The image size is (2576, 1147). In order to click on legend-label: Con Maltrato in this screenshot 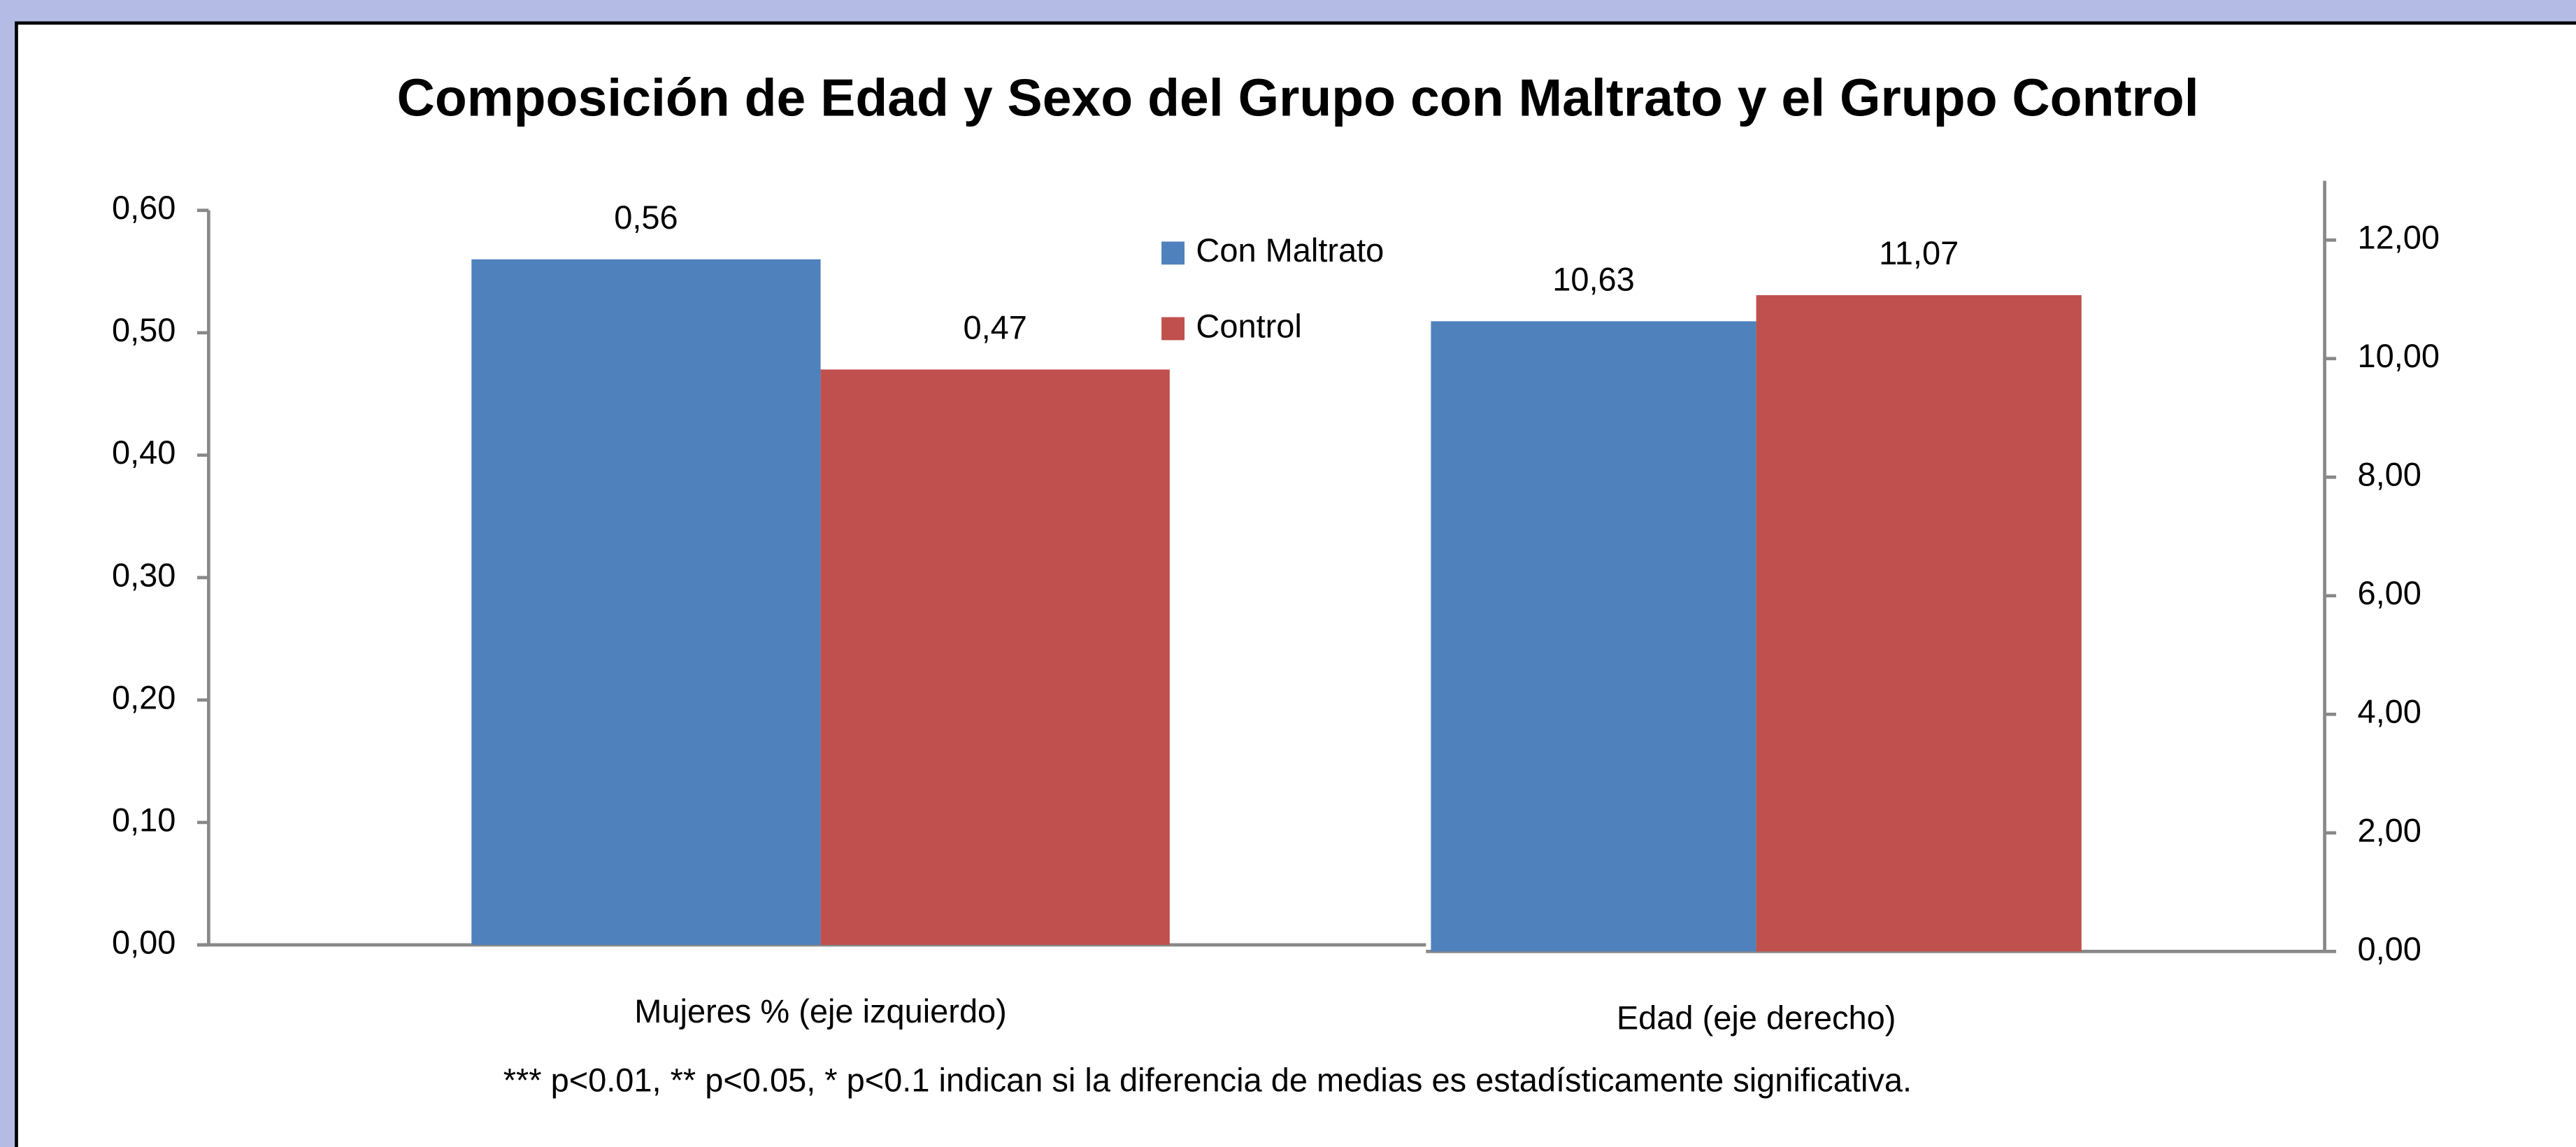, I will do `click(1290, 250)`.